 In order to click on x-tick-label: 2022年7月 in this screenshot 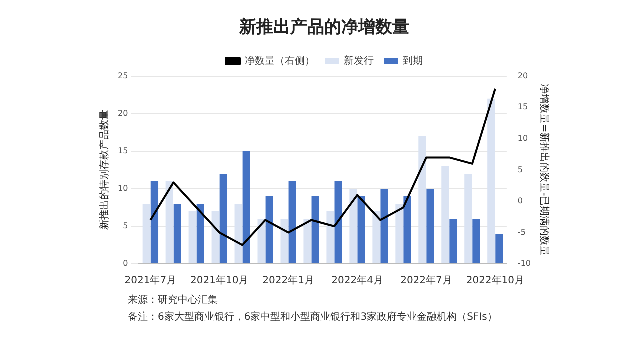, I will do `click(426, 280)`.